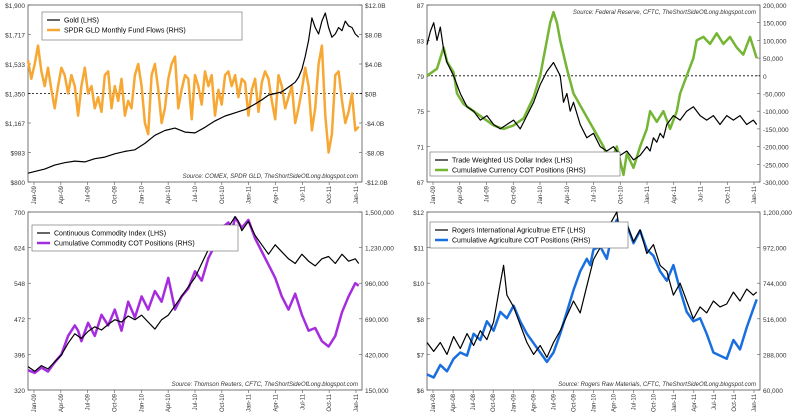 This screenshot has width=800, height=419. What do you see at coordinates (377, 320) in the screenshot?
I see `right-axis-tick-label: 690,000` at bounding box center [377, 320].